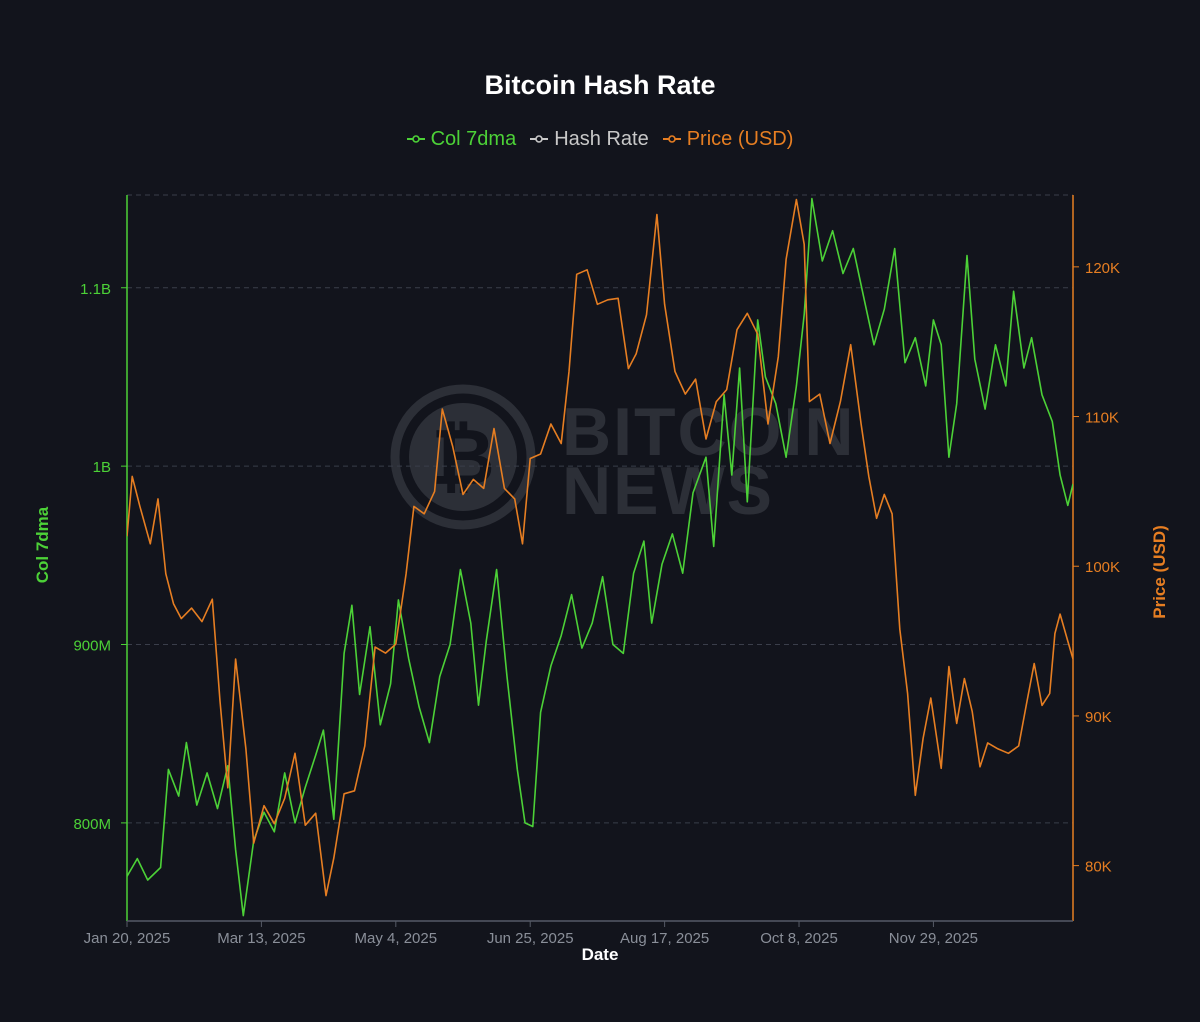 The height and width of the screenshot is (1022, 1200). I want to click on legend-label-price: Price (USD), so click(740, 139).